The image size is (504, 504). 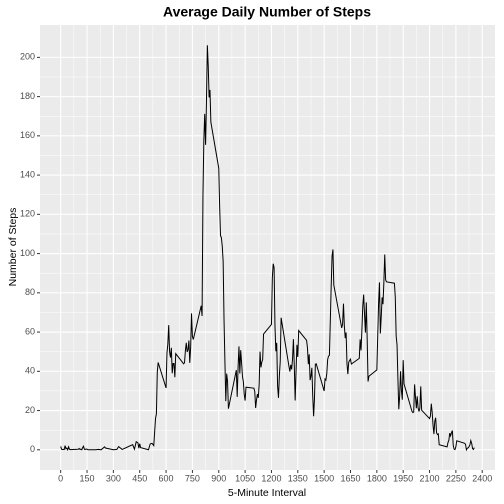 I want to click on x-tick-label: 1950, so click(x=403, y=478).